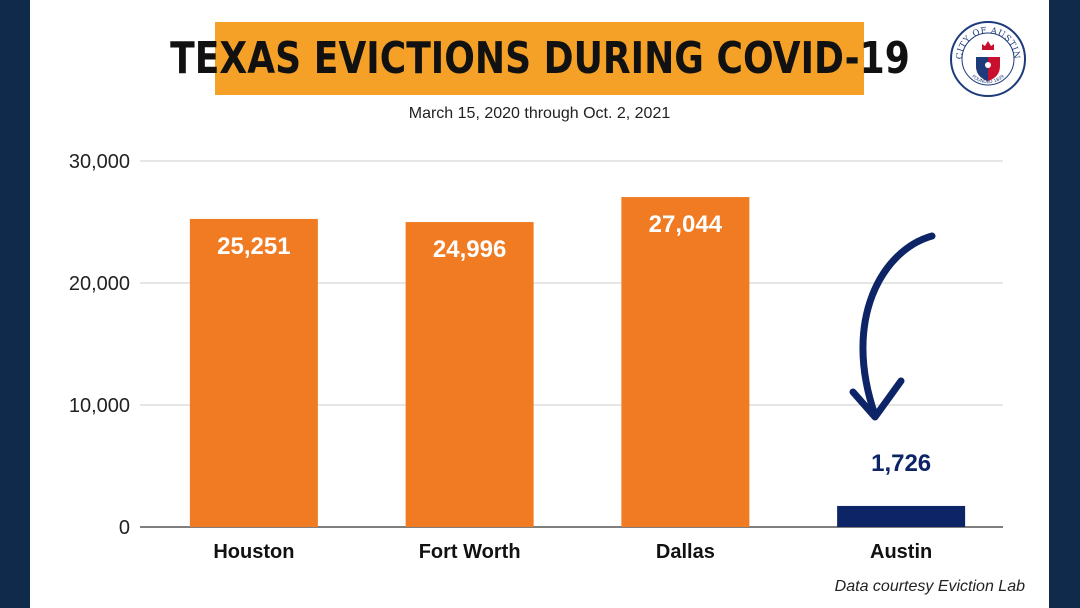 The height and width of the screenshot is (608, 1080). I want to click on bar-value-label: 25,251, so click(253, 246).